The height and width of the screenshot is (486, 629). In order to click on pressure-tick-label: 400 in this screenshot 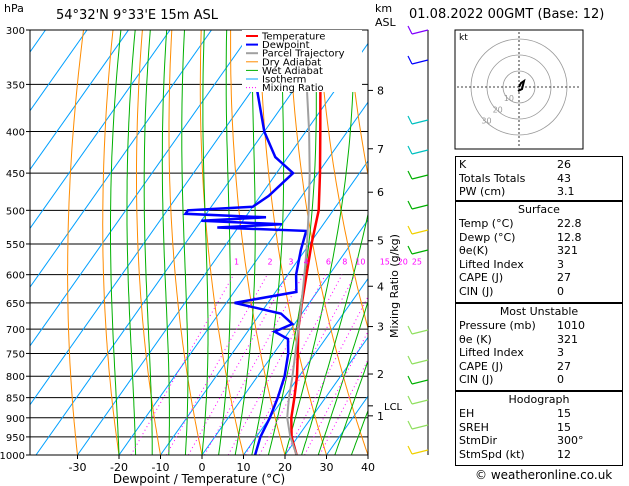, I will do `click(15, 133)`.